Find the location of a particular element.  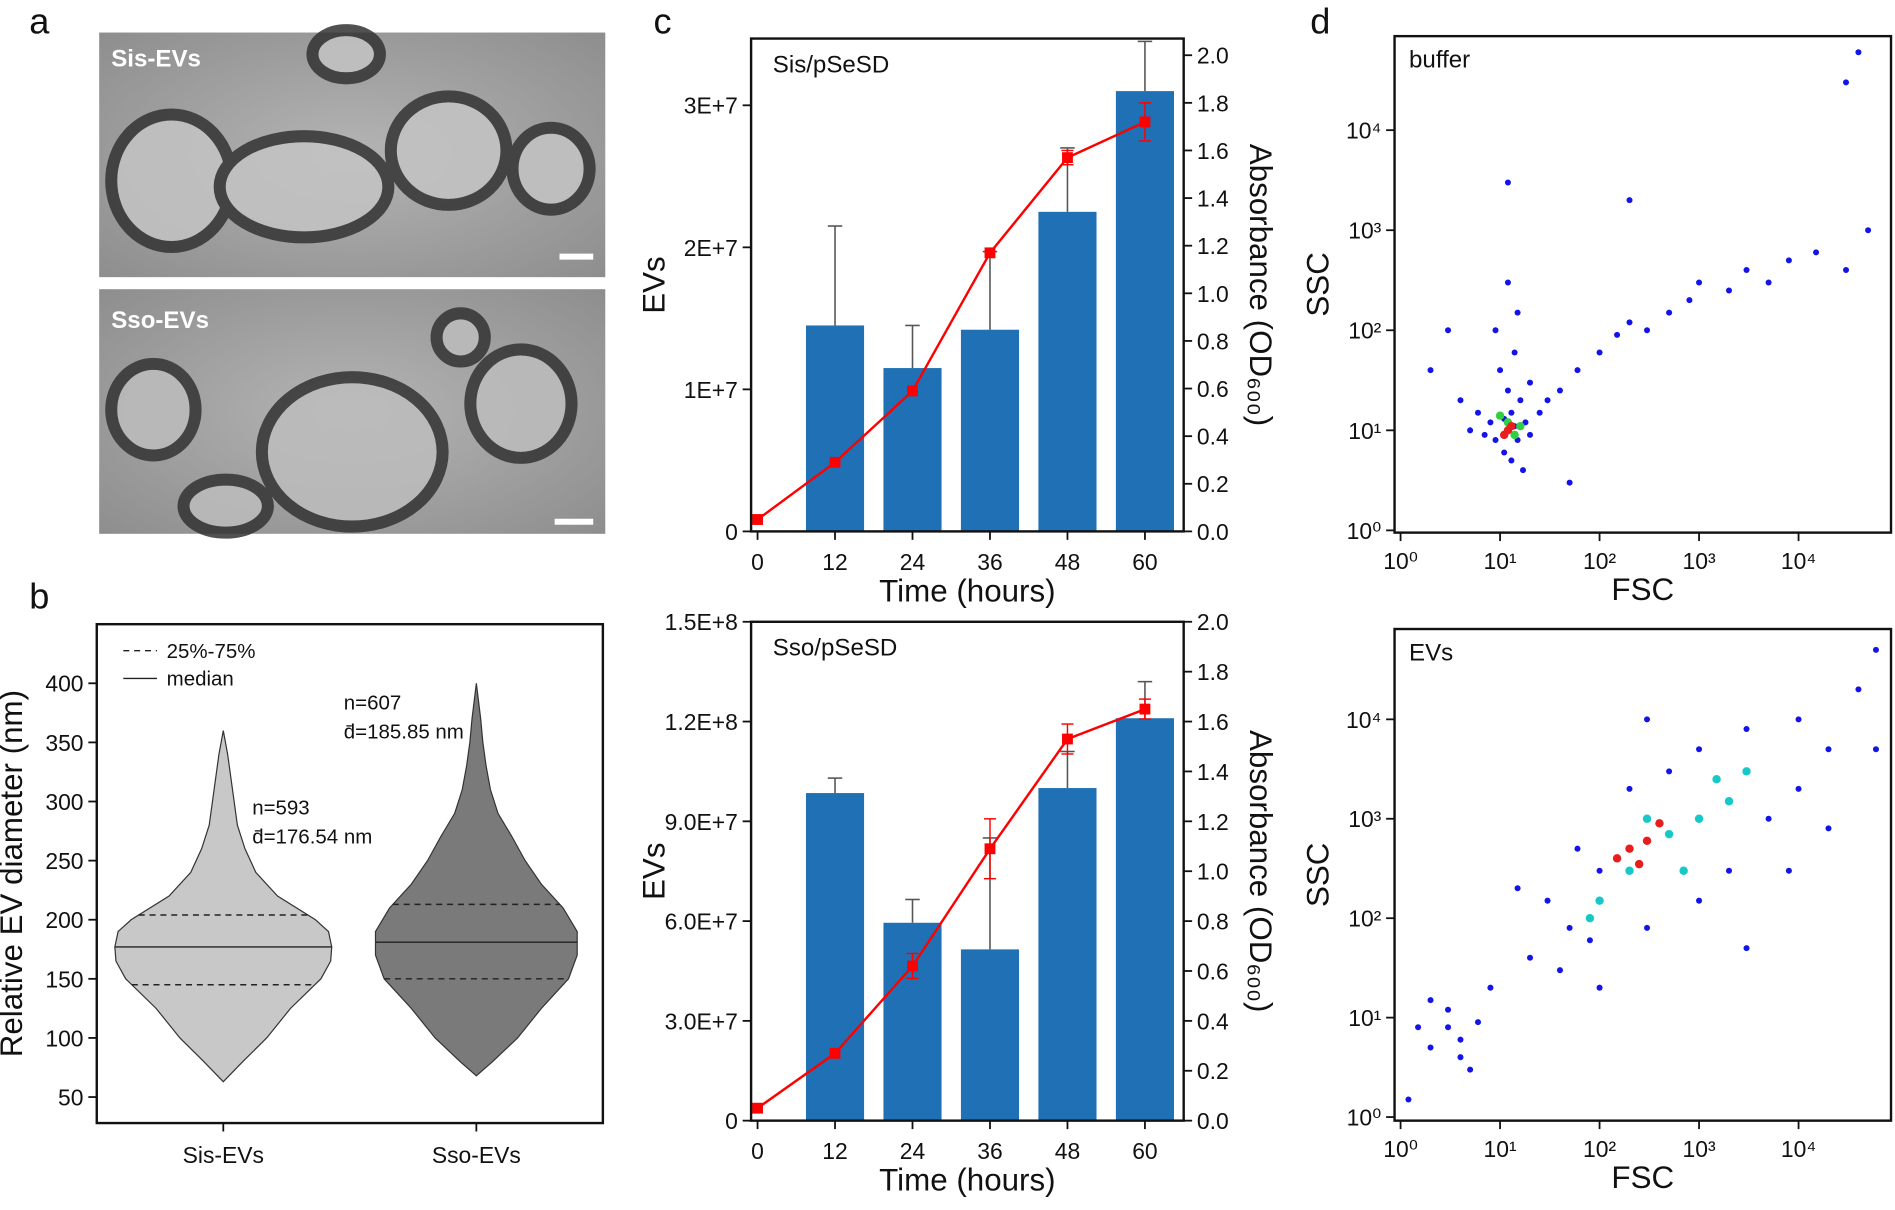

x-tick-label: Sso-EVs is located at coordinates (476, 1155).